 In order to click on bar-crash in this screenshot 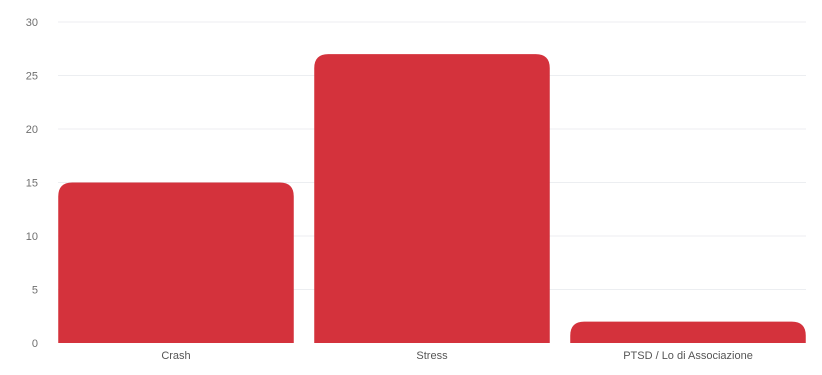, I will do `click(176, 262)`.